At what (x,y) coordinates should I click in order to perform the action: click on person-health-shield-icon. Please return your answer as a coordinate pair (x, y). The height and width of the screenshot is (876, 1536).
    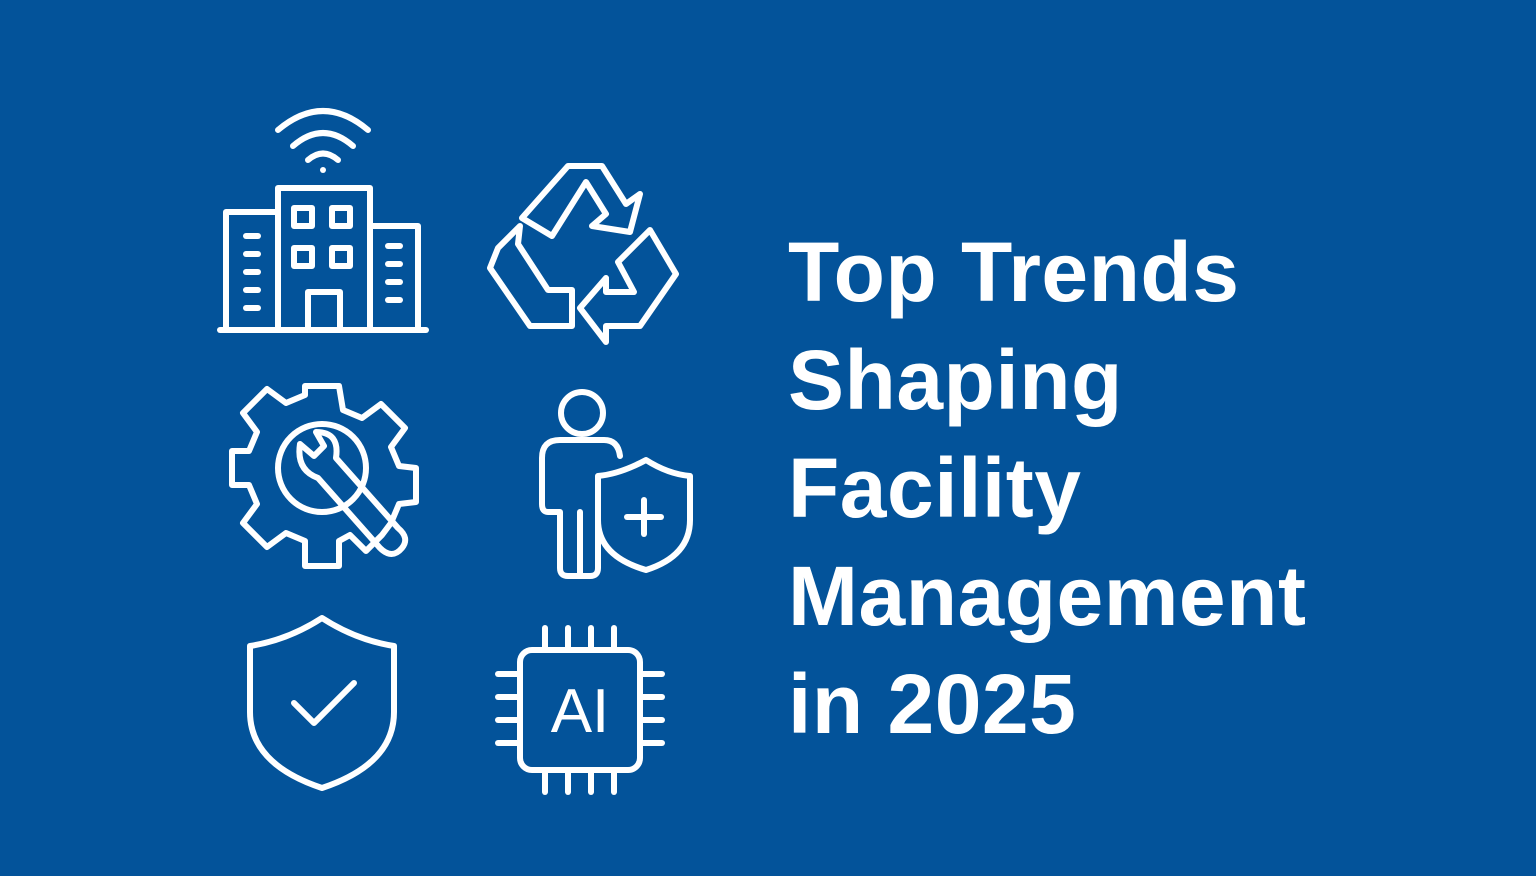
    Looking at the image, I should click on (616, 484).